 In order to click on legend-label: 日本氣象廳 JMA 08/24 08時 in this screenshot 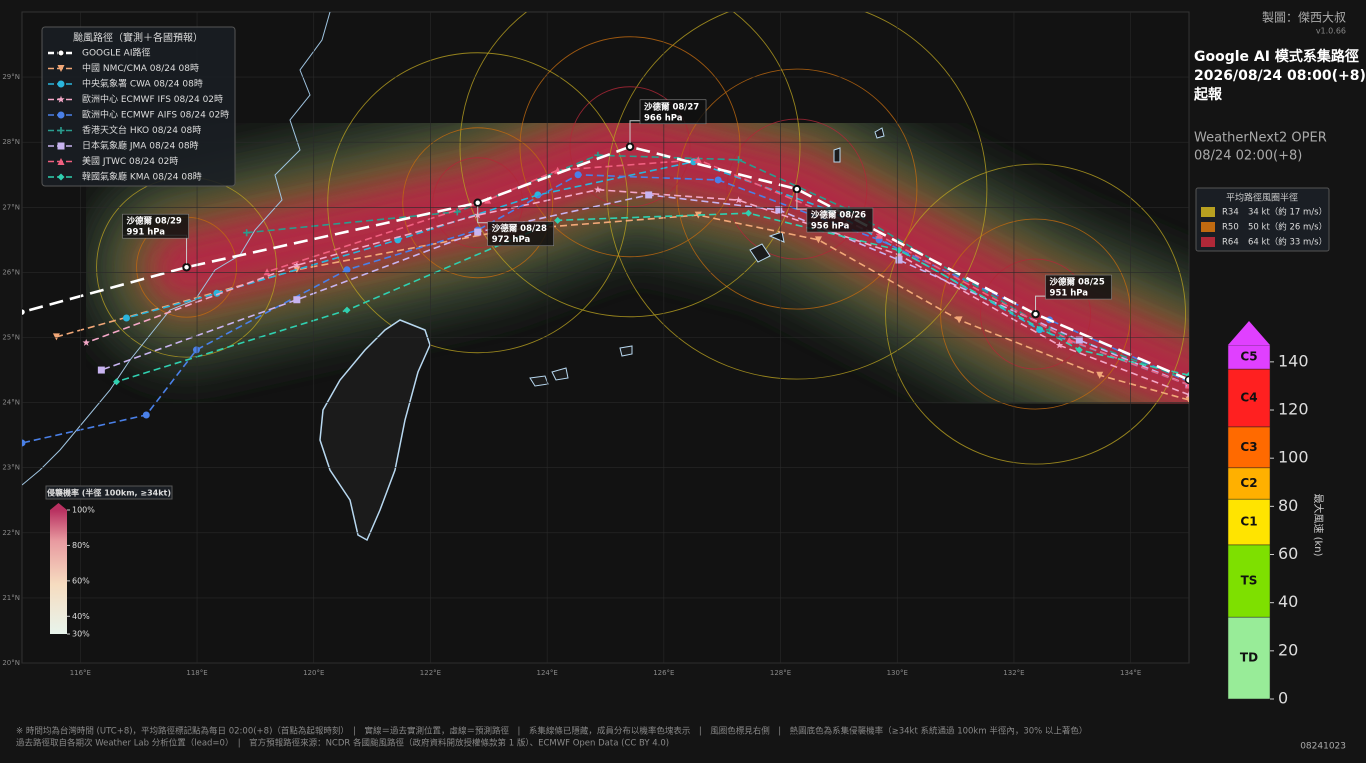, I will do `click(140, 146)`.